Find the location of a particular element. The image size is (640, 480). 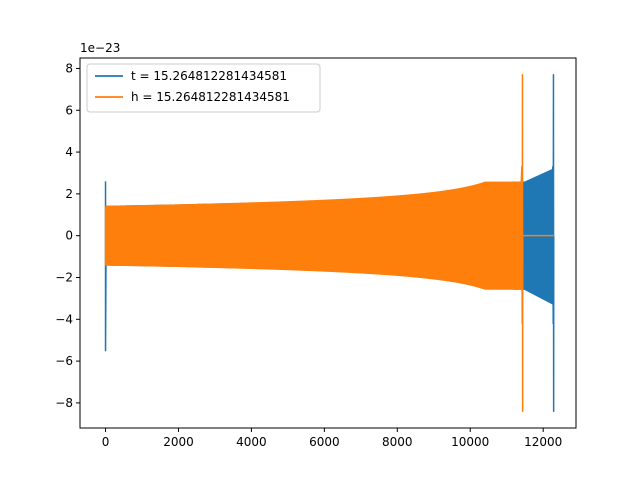

y-tick-label: 2 is located at coordinates (69, 194).